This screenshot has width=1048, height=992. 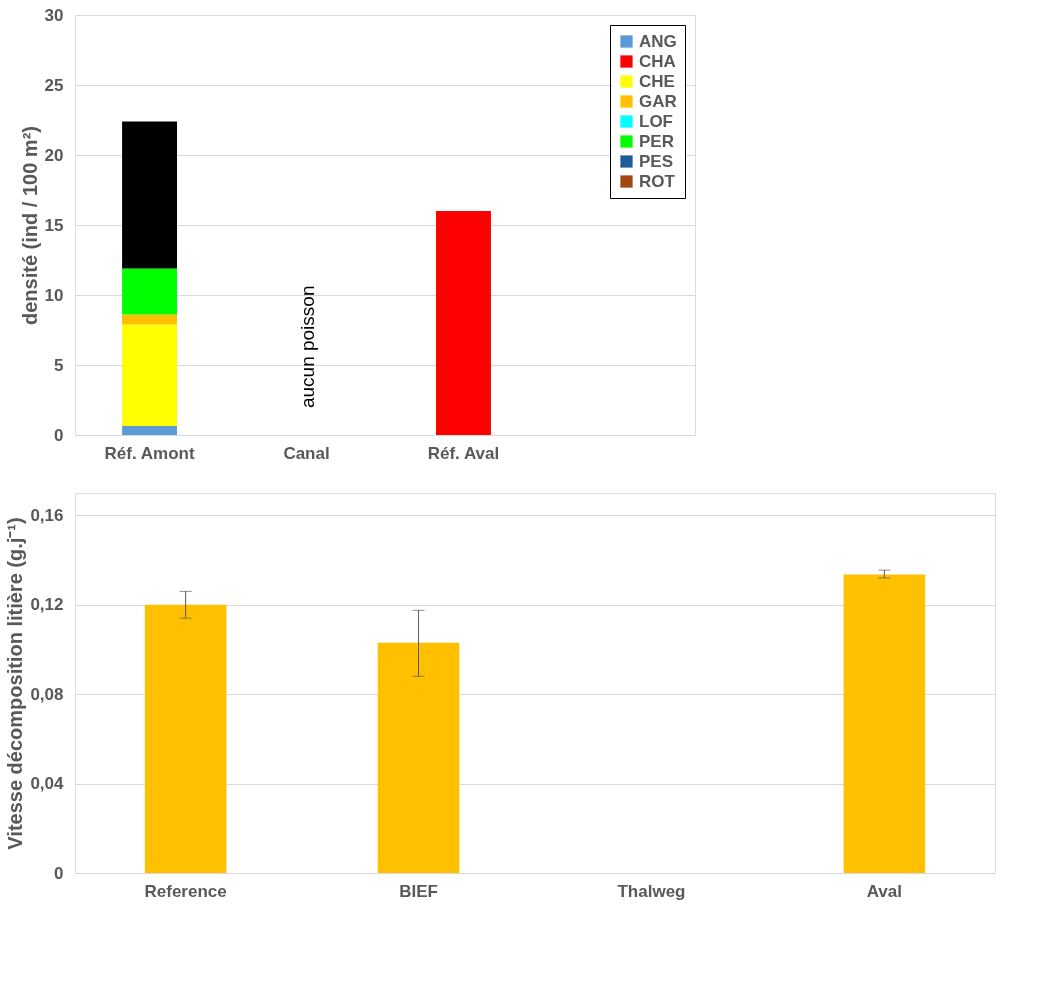 I want to click on legend-label: LOF, so click(x=656, y=121).